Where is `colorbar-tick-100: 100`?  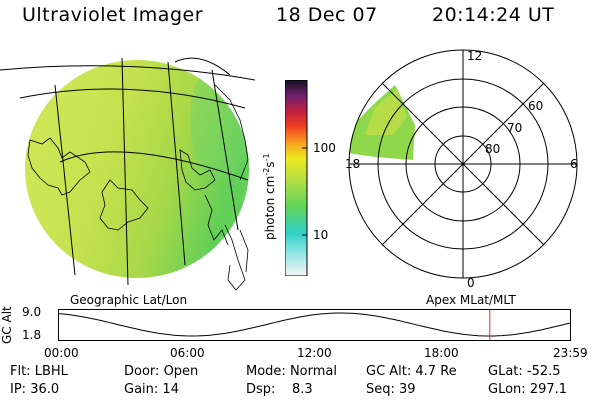 colorbar-tick-100: 100 is located at coordinates (324, 148).